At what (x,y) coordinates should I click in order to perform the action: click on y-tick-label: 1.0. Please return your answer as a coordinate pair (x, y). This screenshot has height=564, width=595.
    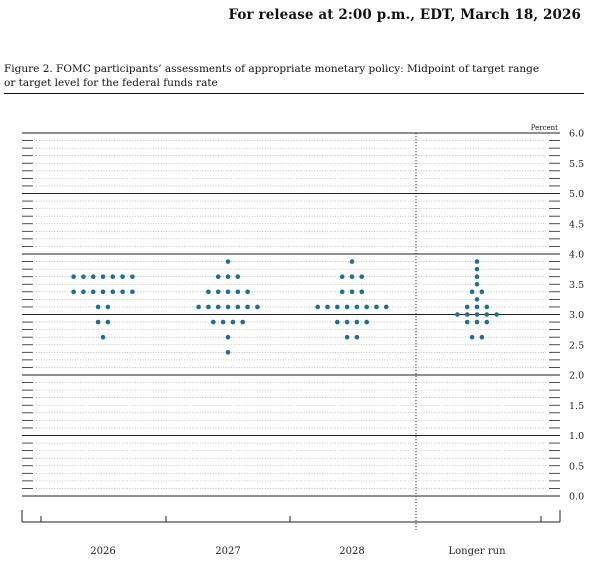
    Looking at the image, I should click on (576, 436).